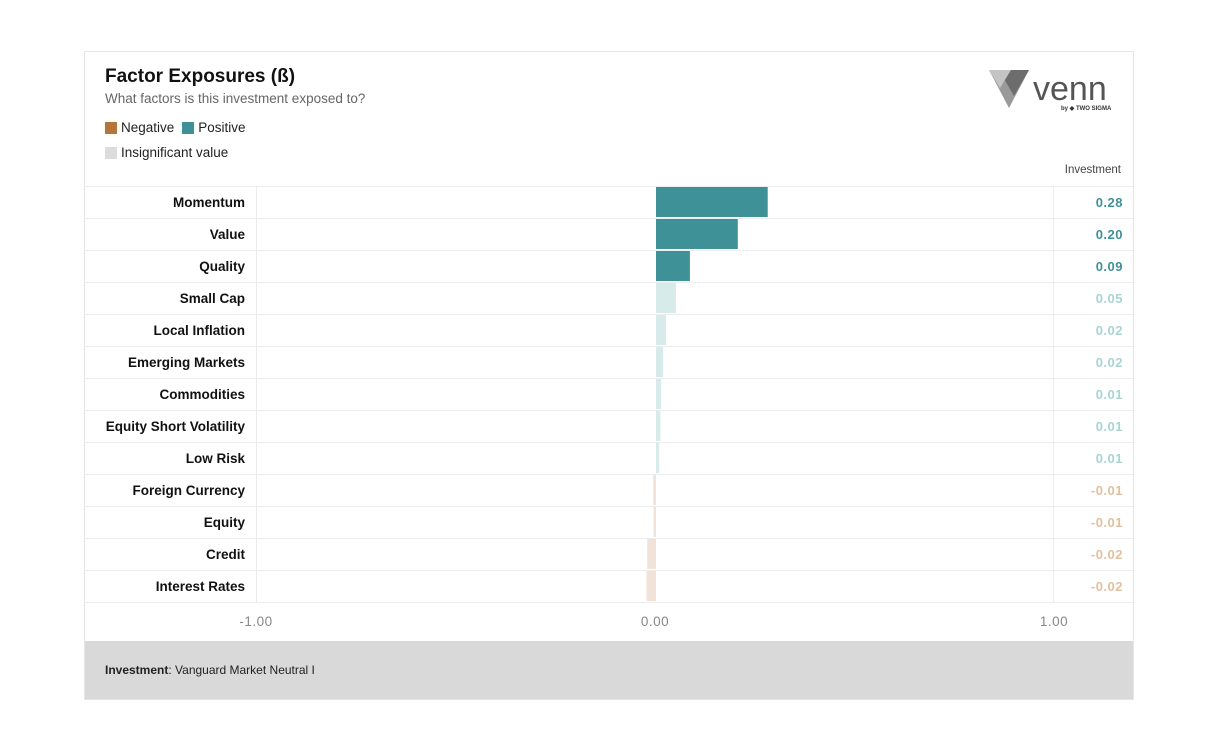 The image size is (1218, 751). Describe the element at coordinates (200, 76) in the screenshot. I see `chart-title: Factor Exposures (ß)` at that location.